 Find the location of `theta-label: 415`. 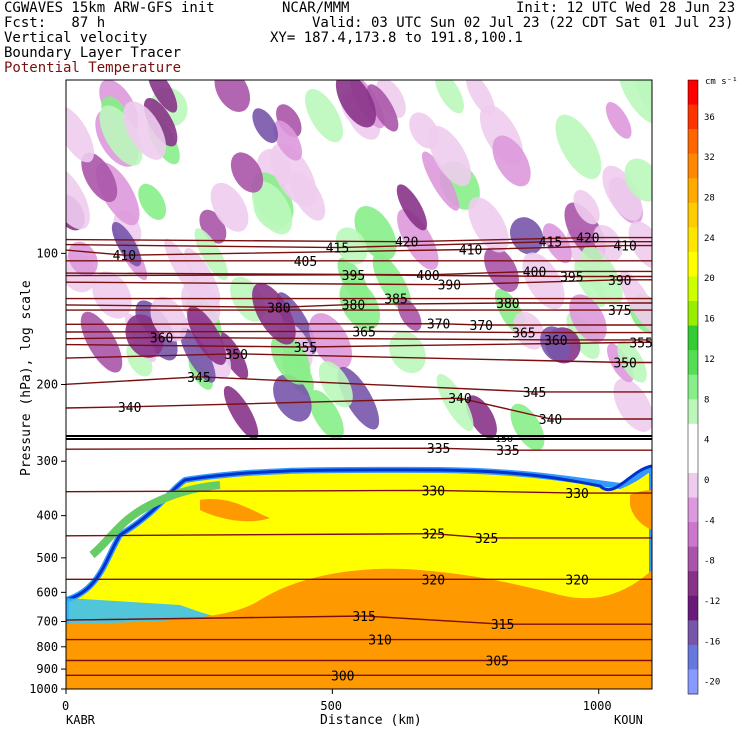

theta-label: 415 is located at coordinates (550, 243).